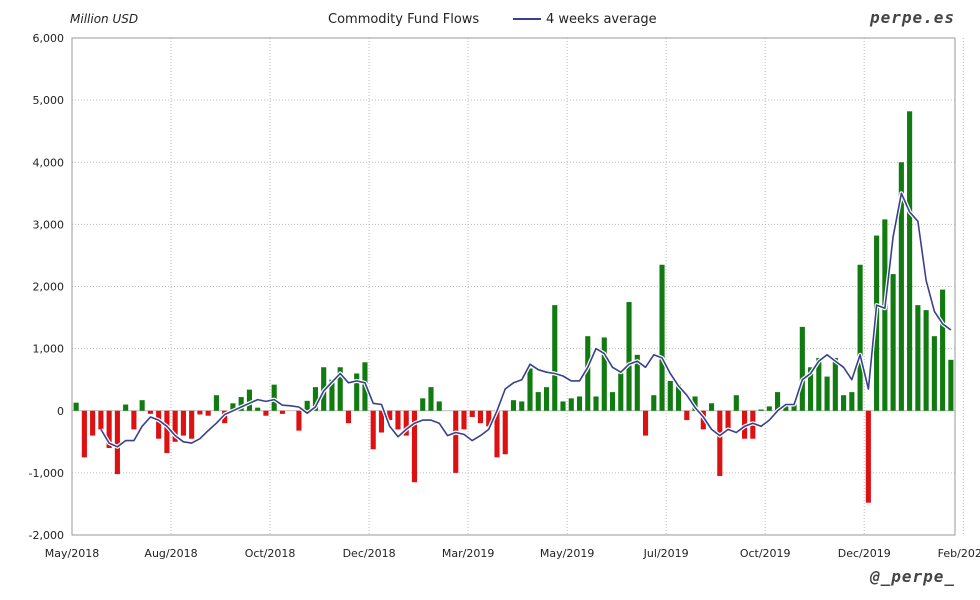 The width and height of the screenshot is (980, 600). Describe the element at coordinates (468, 553) in the screenshot. I see `x-tick-label: Mar/2019` at that location.